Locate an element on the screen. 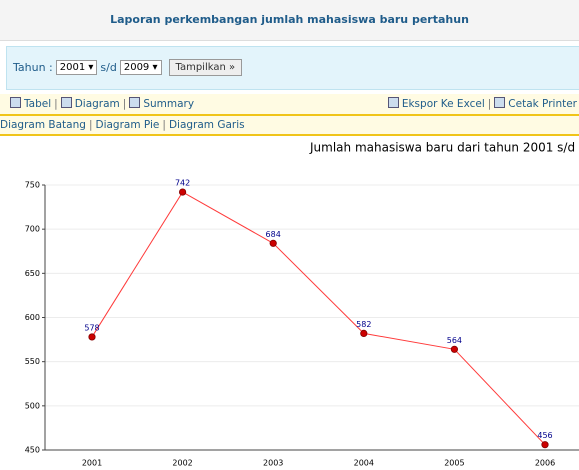 The height and width of the screenshot is (470, 579). action-link: Ekspor Ke Excel is located at coordinates (443, 104).